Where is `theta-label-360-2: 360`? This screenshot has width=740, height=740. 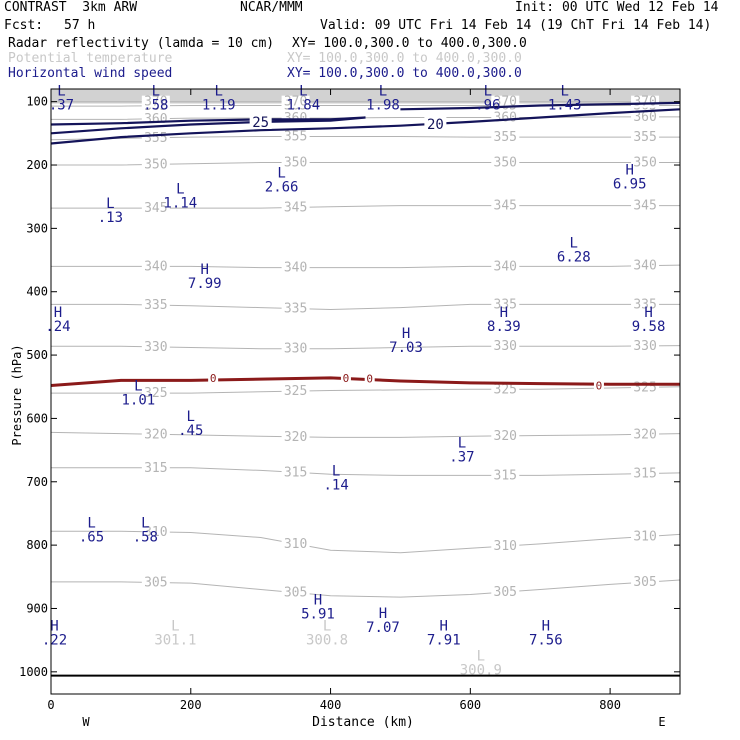 theta-label-360-2: 360 is located at coordinates (505, 118).